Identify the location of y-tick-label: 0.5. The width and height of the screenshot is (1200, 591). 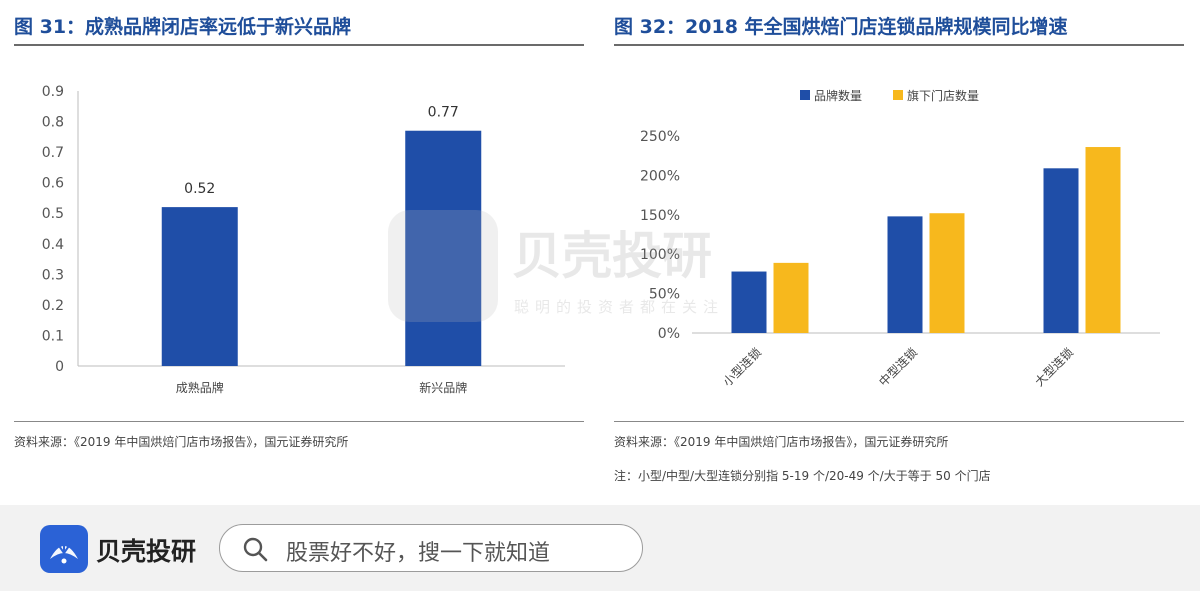
(53, 214).